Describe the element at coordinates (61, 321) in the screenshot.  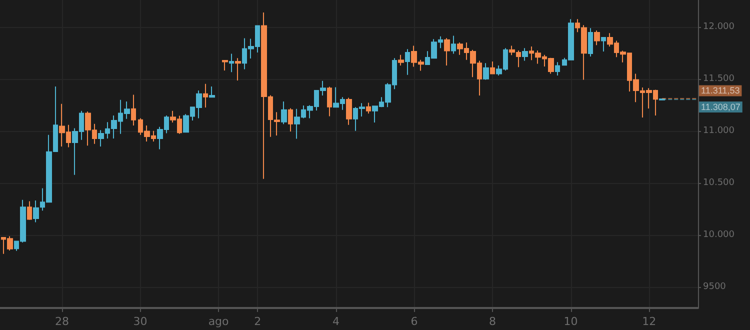
I see `x-tick-label: 28` at that location.